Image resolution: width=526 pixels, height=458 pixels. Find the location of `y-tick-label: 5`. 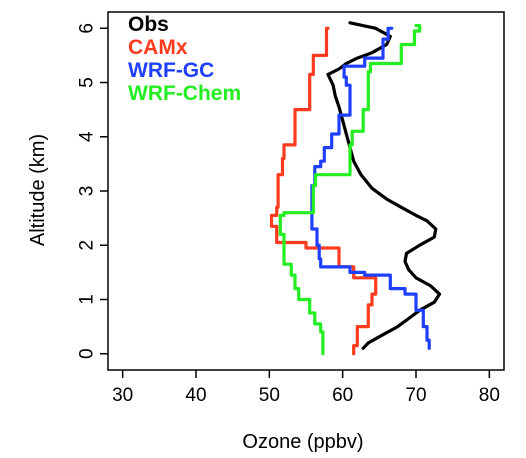

y-tick-label: 5 is located at coordinates (87, 82).